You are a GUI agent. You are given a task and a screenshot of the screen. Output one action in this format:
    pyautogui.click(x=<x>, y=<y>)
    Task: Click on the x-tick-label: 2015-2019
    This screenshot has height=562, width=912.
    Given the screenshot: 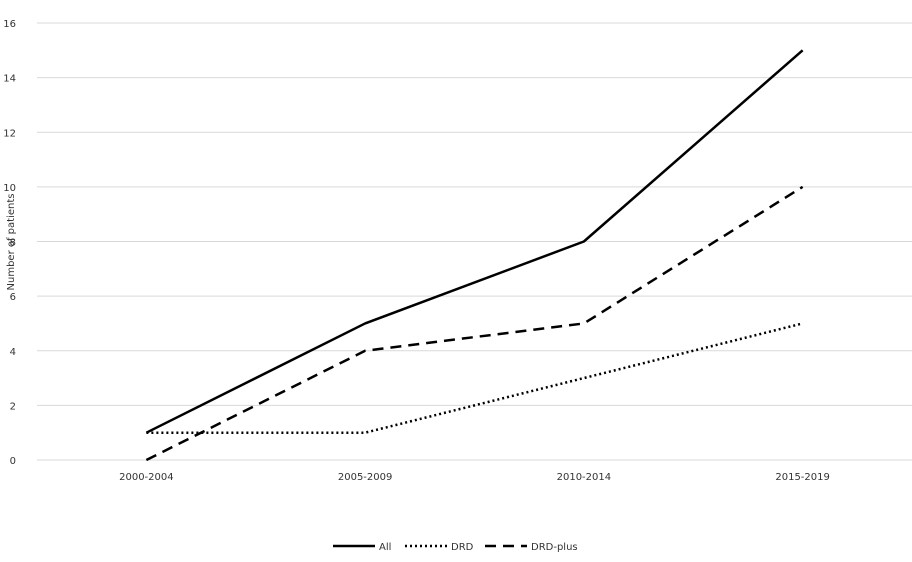 What is the action you would take?
    pyautogui.click(x=802, y=477)
    